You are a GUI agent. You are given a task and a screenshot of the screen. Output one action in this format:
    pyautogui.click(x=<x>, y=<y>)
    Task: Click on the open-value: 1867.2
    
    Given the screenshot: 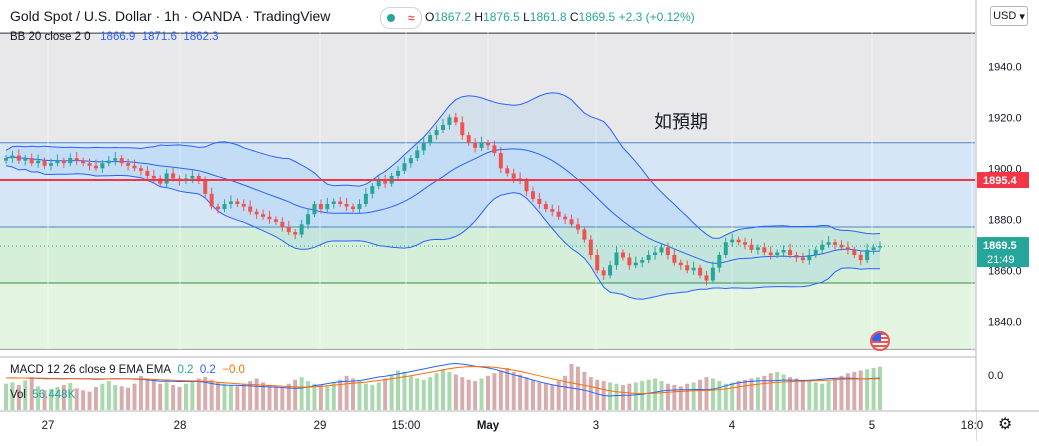 What is the action you would take?
    pyautogui.click(x=453, y=17)
    